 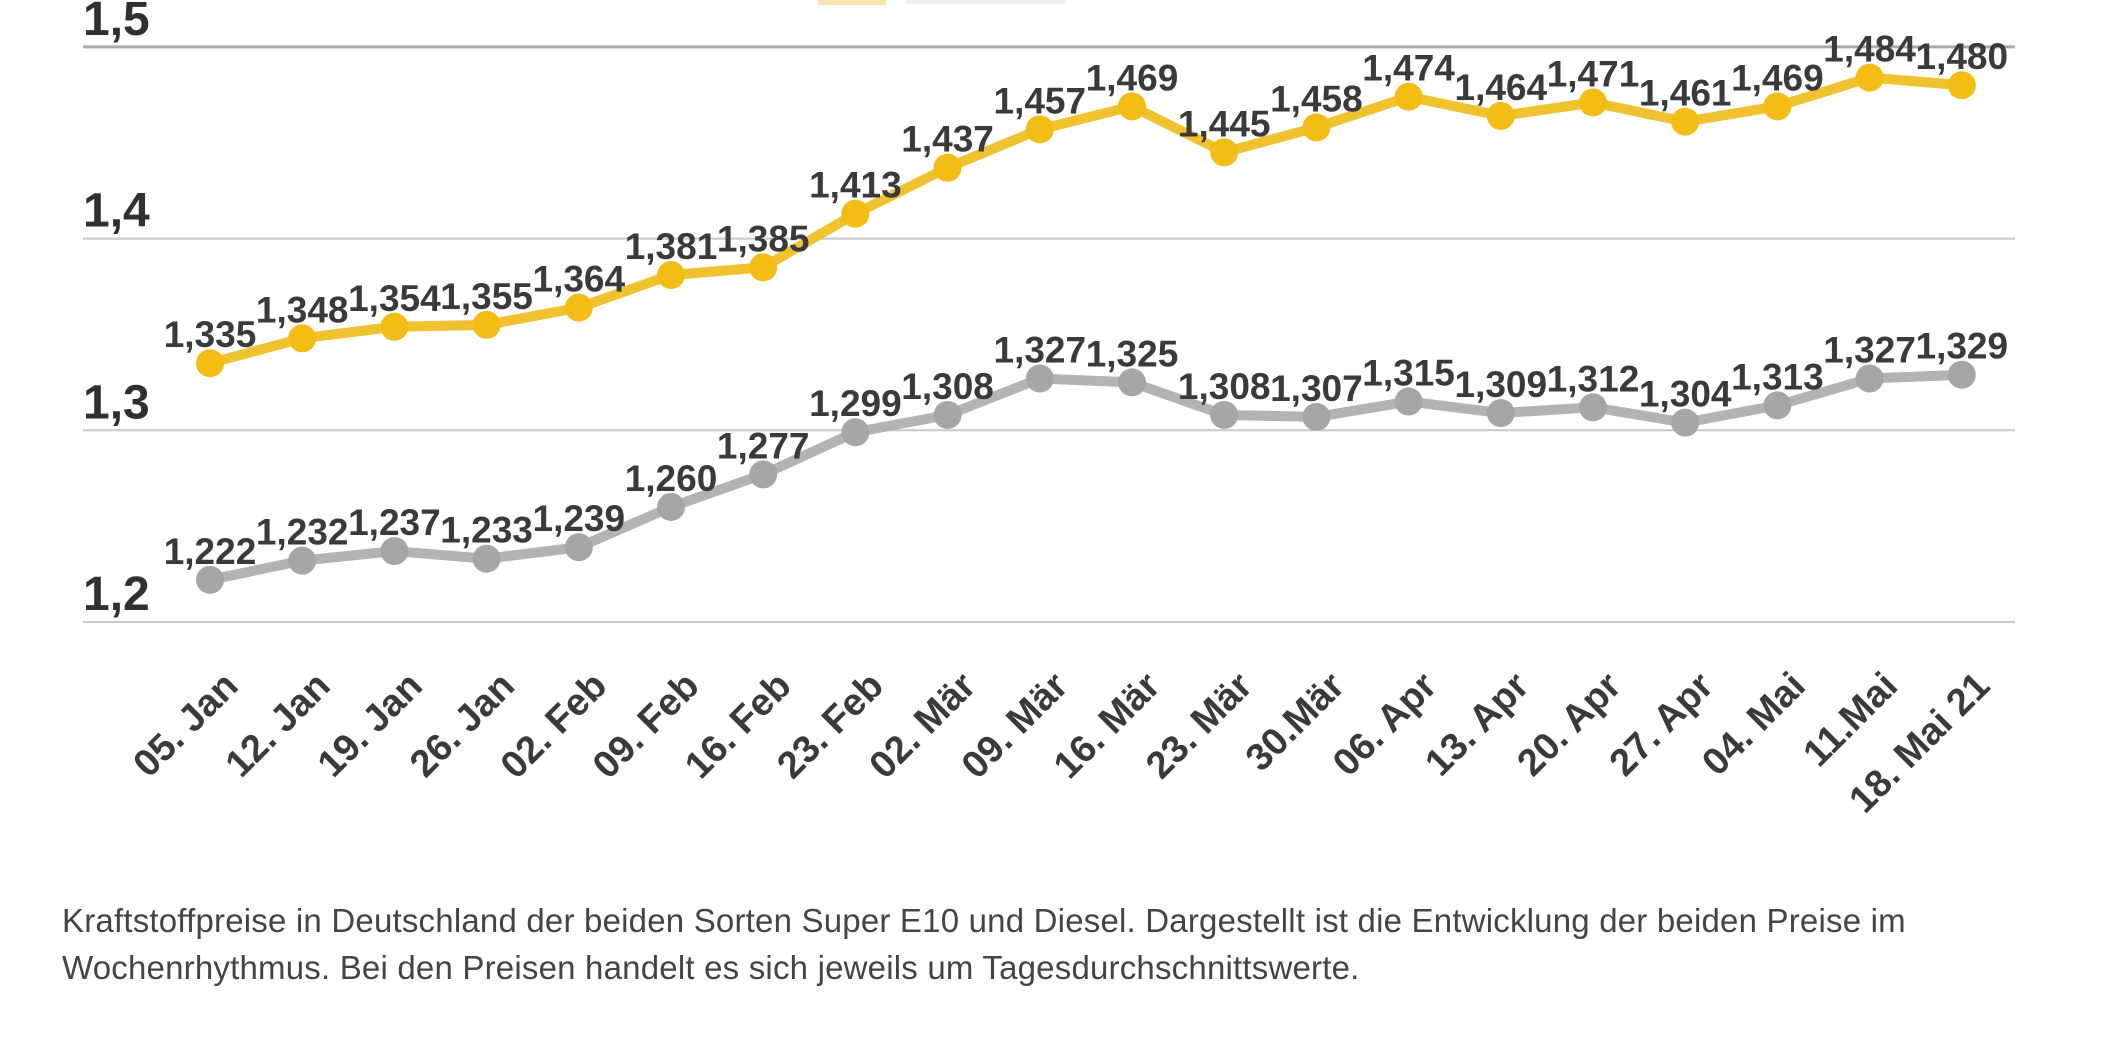 What do you see at coordinates (1040, 100) in the screenshot?
I see `value-label-super-e10: 1,457` at bounding box center [1040, 100].